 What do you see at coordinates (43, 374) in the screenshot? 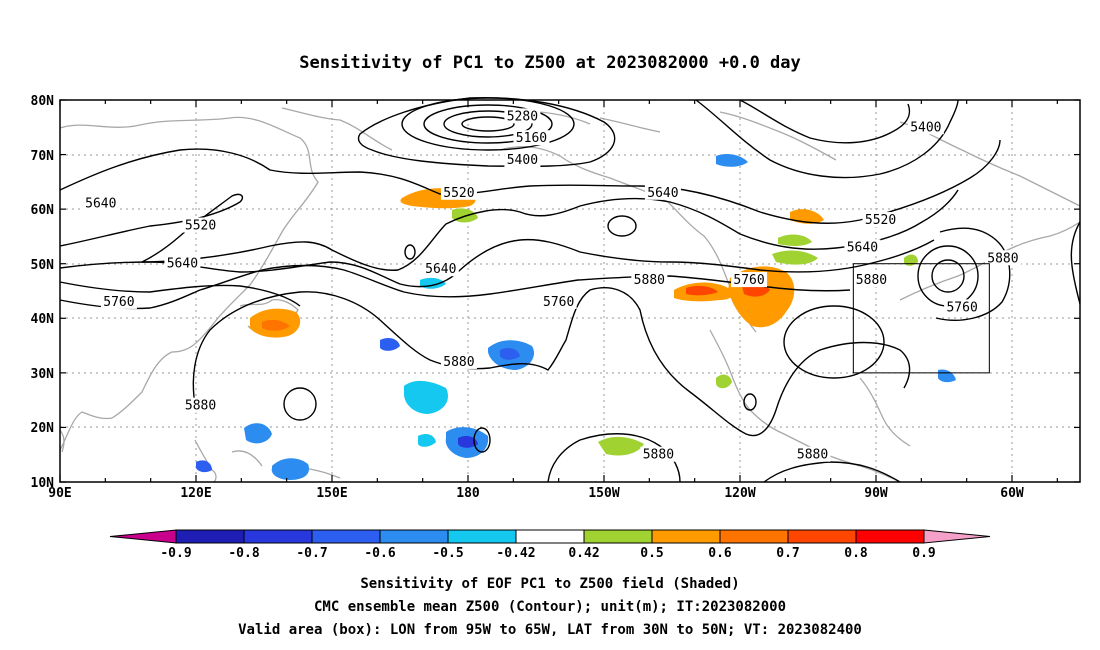
I see `lat-tick-label: 30N` at bounding box center [43, 374].